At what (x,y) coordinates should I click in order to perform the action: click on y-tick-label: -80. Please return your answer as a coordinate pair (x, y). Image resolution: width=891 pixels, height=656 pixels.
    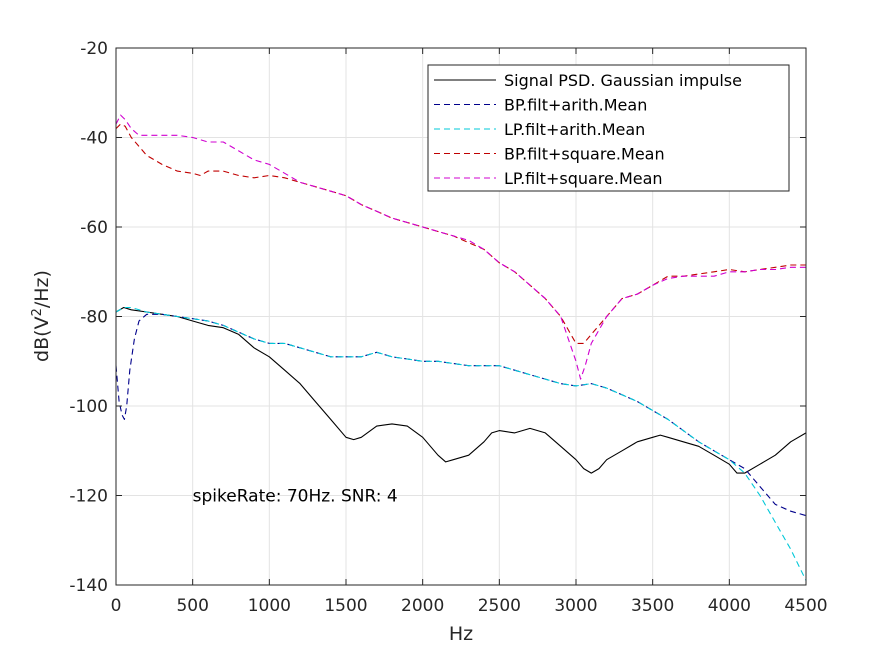
    Looking at the image, I should click on (94, 318).